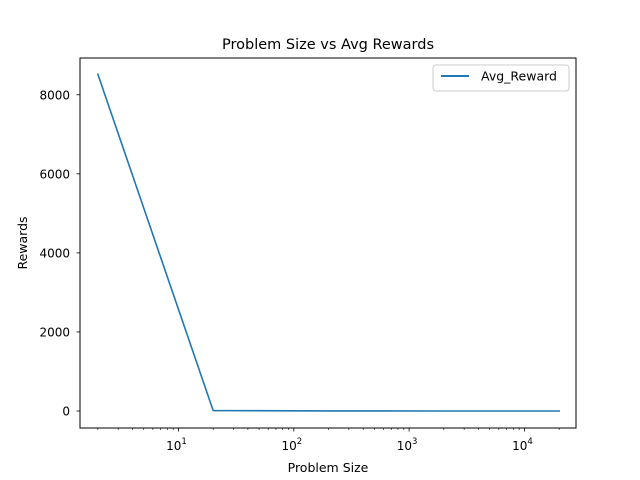  What do you see at coordinates (66, 412) in the screenshot?
I see `y-tick-label: 0` at bounding box center [66, 412].